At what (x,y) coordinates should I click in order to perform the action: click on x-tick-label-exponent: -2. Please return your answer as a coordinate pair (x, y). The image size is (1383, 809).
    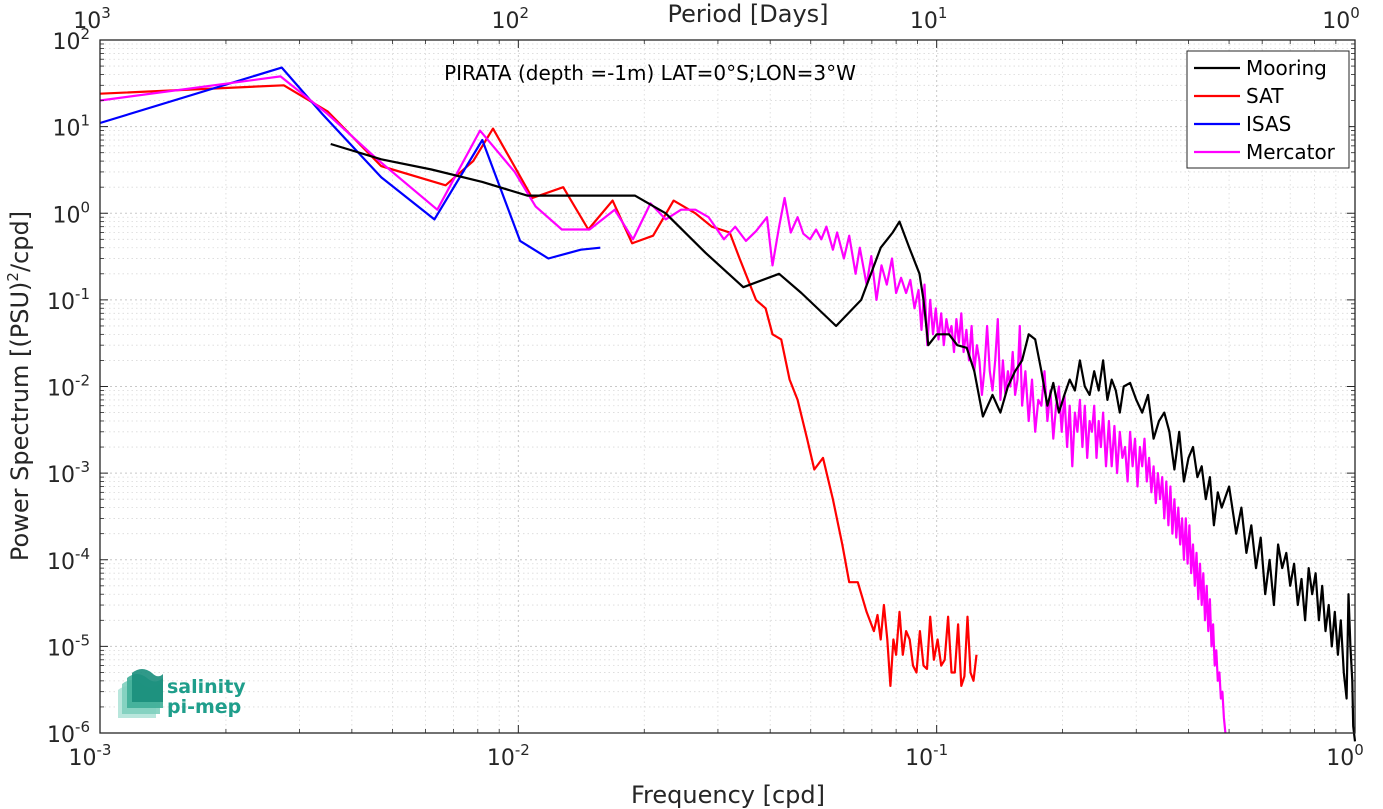
    Looking at the image, I should click on (522, 750).